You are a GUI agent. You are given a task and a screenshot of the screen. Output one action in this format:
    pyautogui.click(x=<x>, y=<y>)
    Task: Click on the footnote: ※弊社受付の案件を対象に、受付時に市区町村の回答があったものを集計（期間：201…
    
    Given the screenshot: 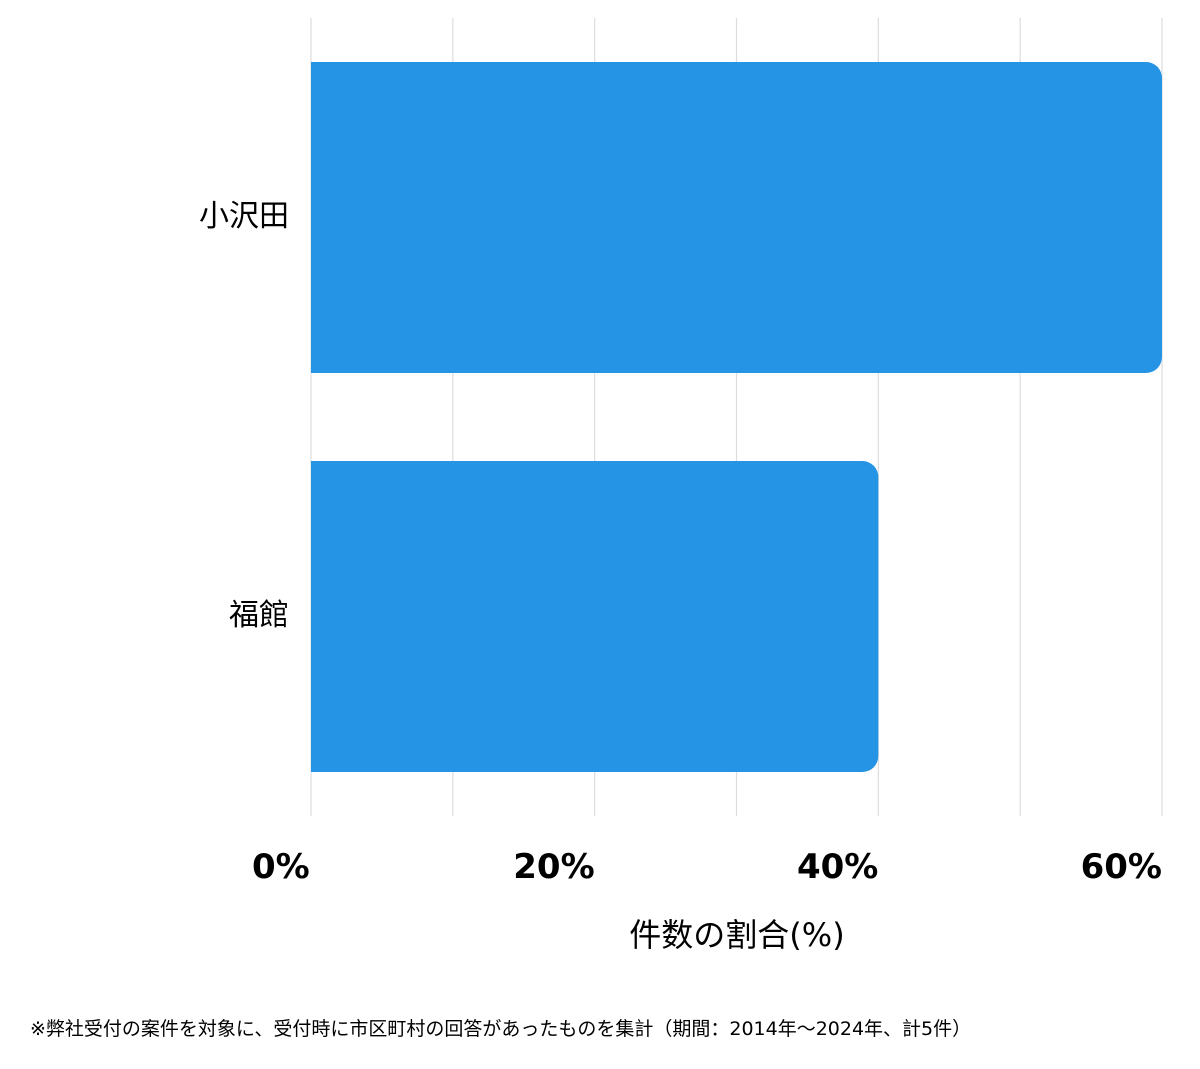 What is the action you would take?
    pyautogui.click(x=501, y=1029)
    